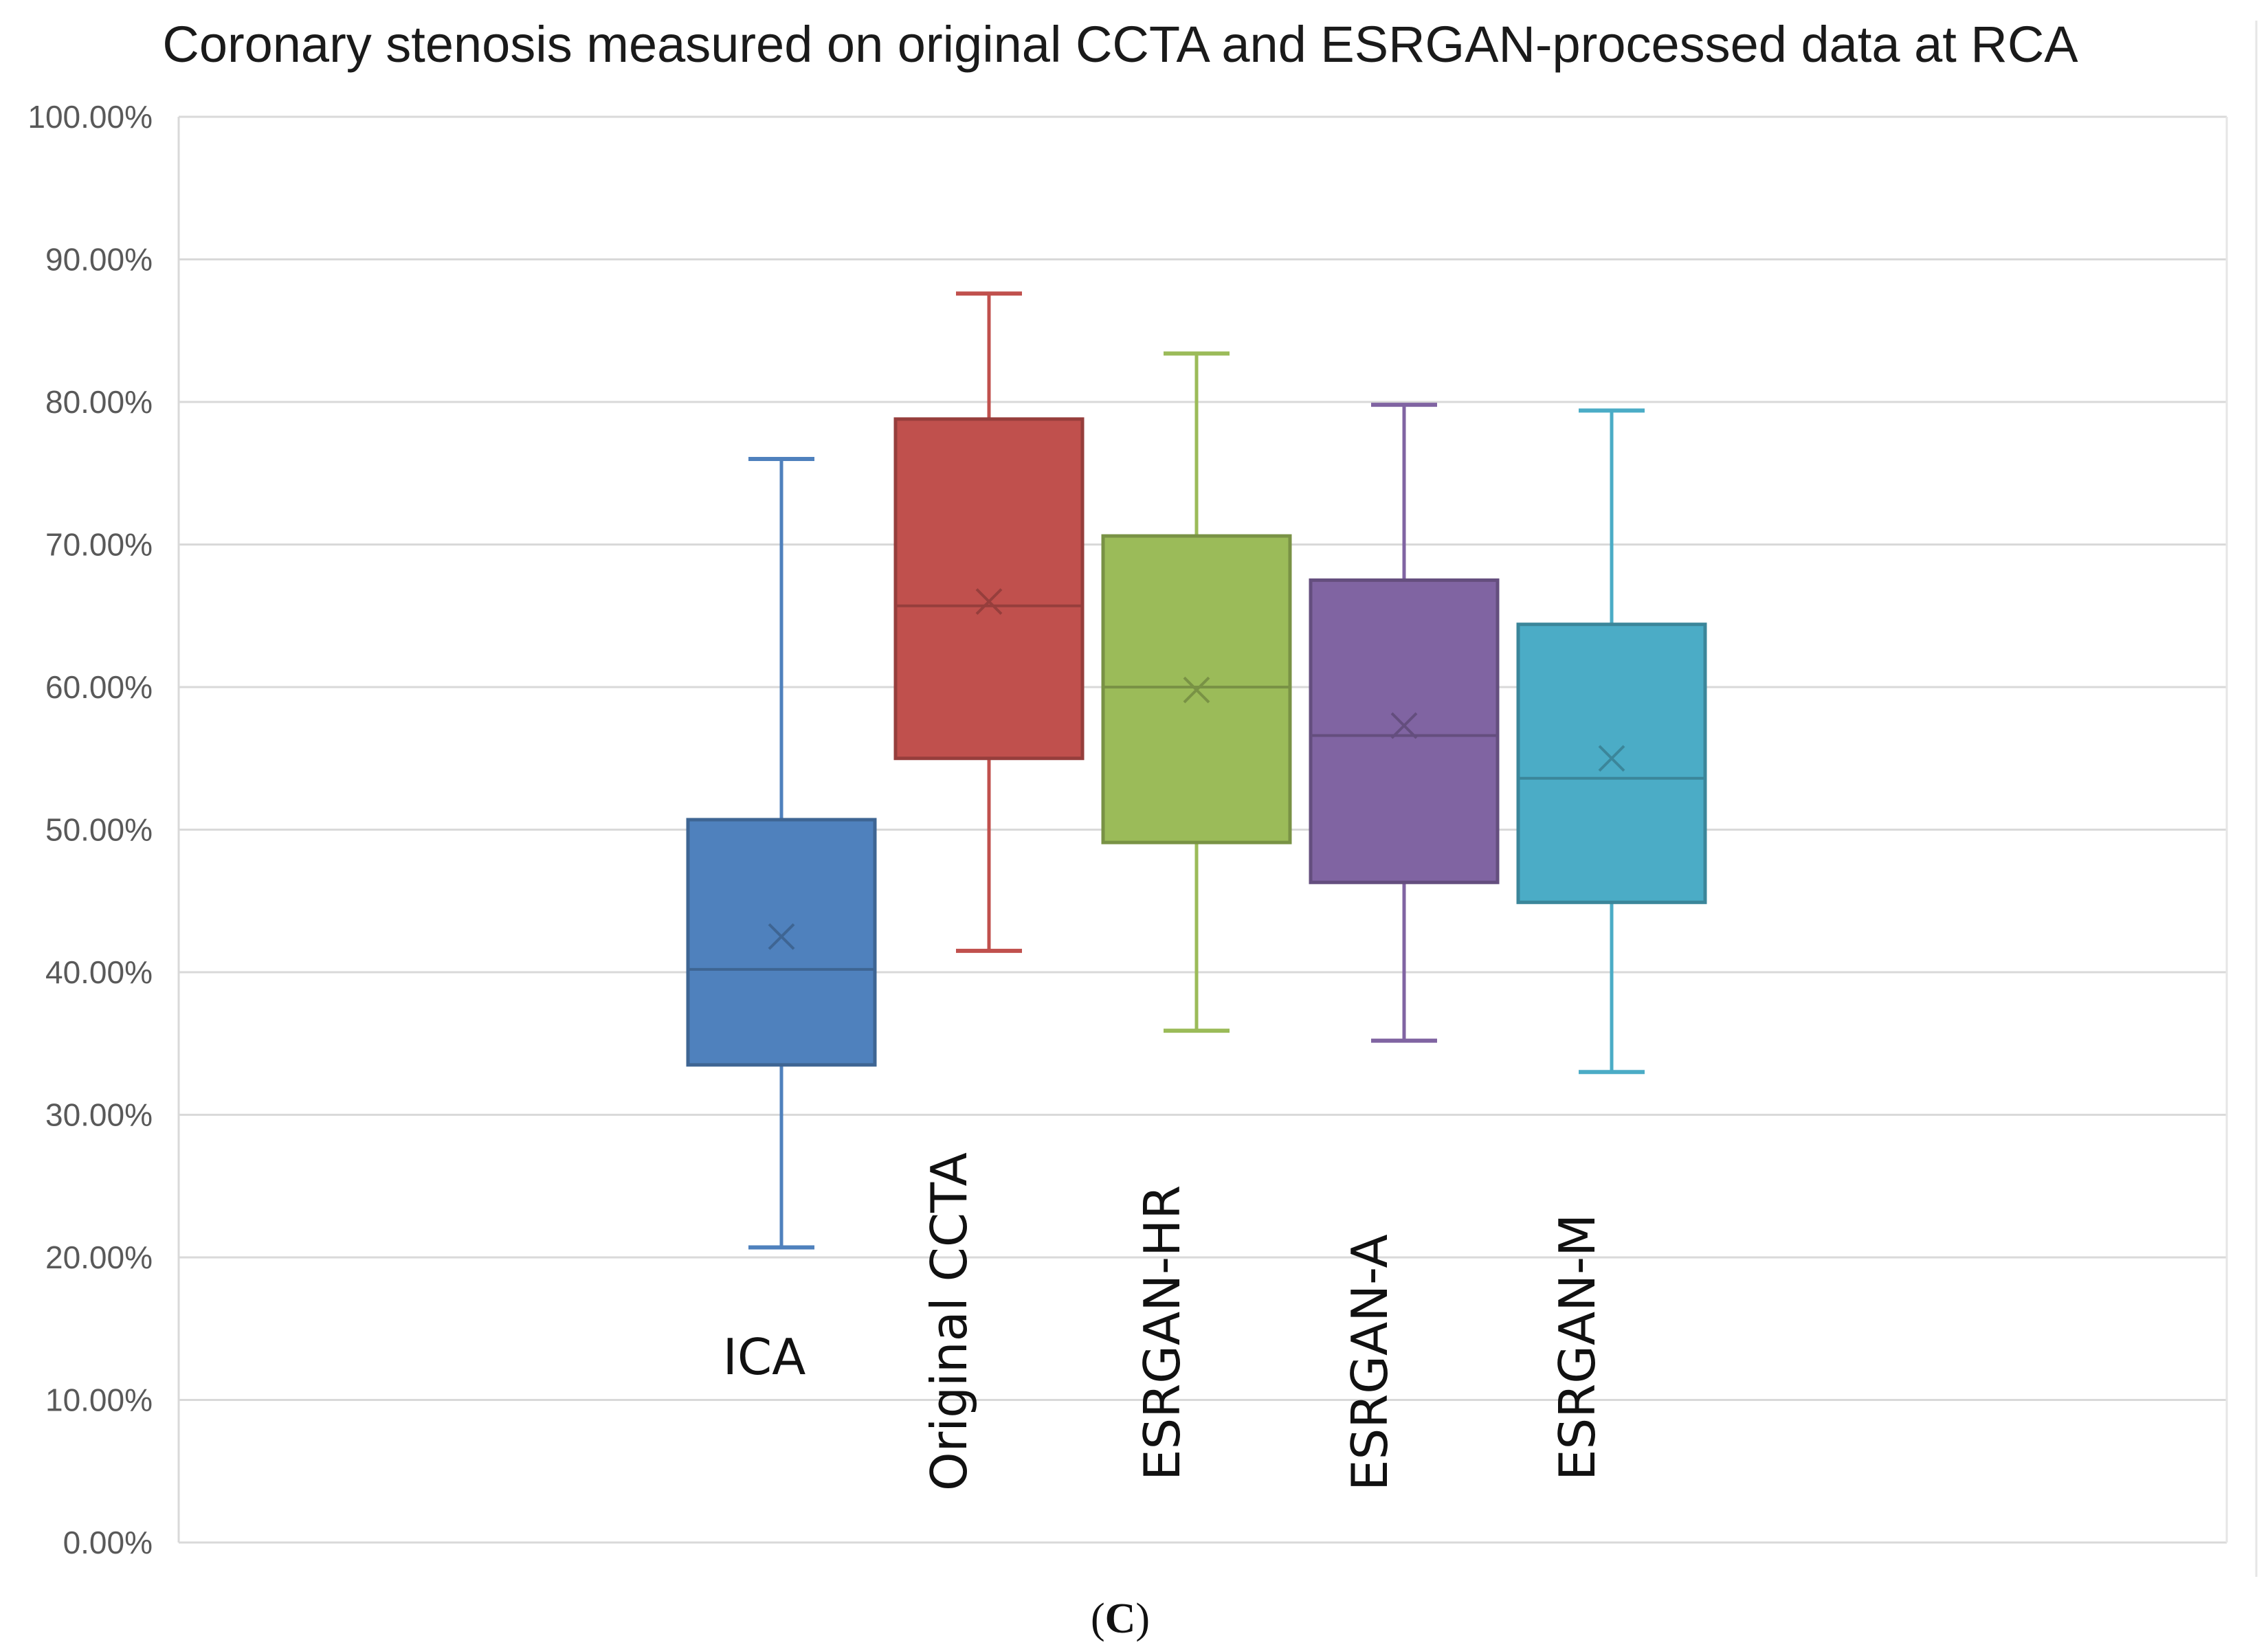 The width and height of the screenshot is (2268, 1649). What do you see at coordinates (99, 402) in the screenshot?
I see `y-tick-label: 80.00%` at bounding box center [99, 402].